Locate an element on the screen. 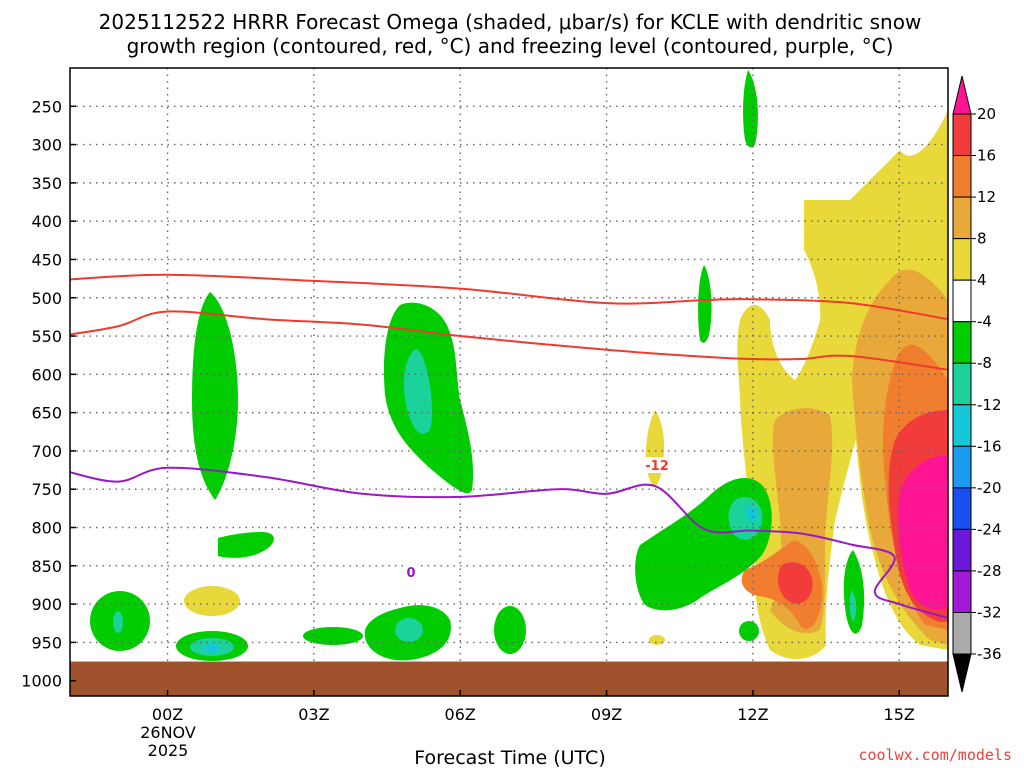  y-tick-label-250: 250 is located at coordinates (46, 106).